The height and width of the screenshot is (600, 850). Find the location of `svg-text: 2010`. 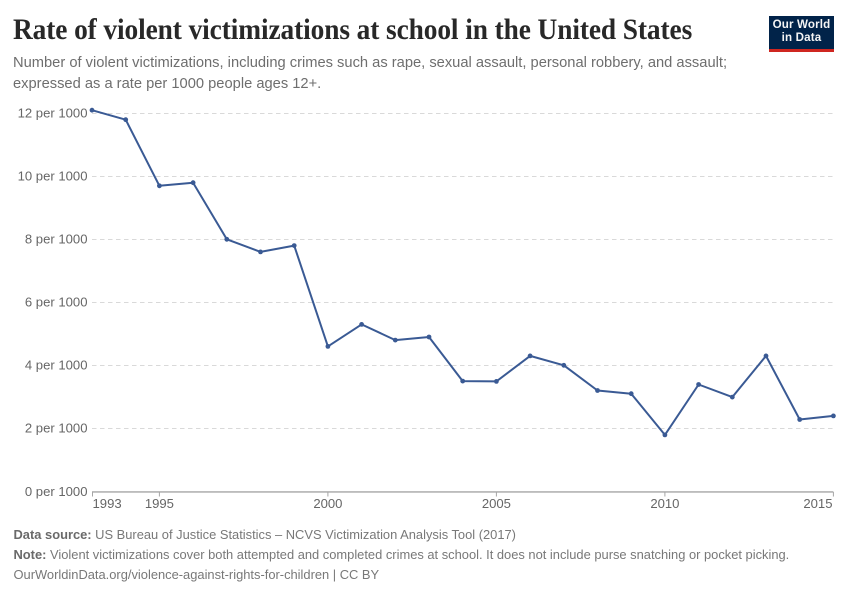

svg-text: 2010 is located at coordinates (664, 503).